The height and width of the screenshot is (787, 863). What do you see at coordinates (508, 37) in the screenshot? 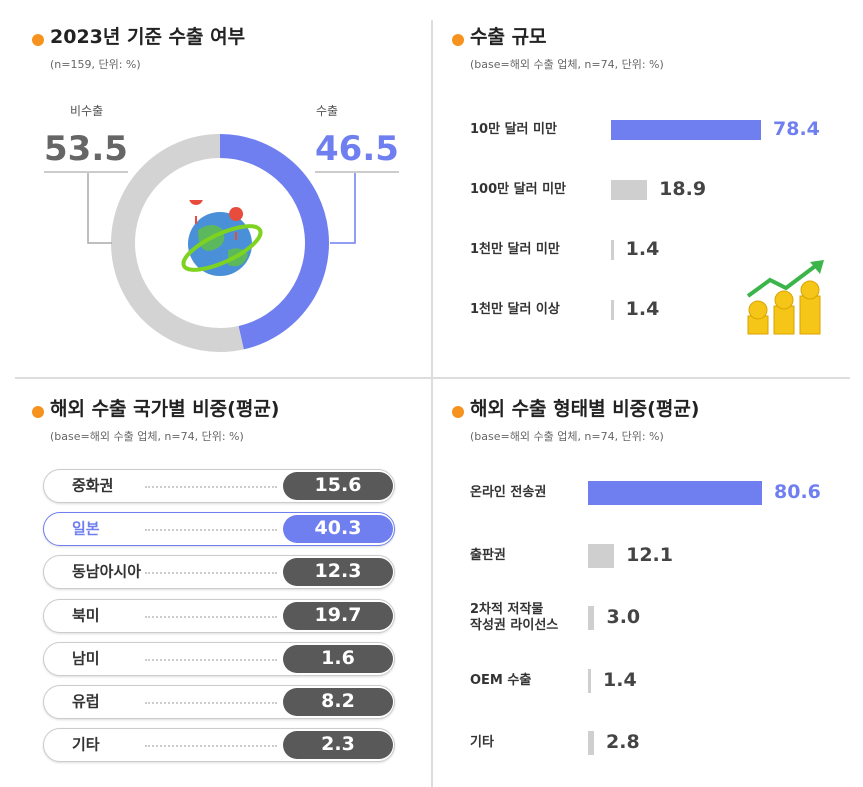
I see `chart-title: 수출 규모` at bounding box center [508, 37].